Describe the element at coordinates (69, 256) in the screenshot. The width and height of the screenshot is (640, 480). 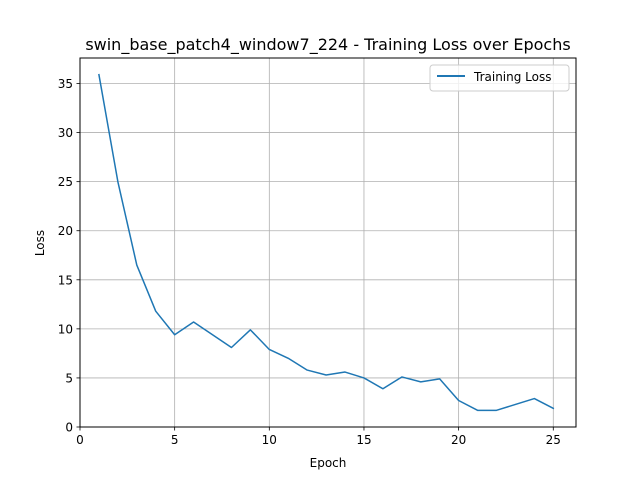
I see `y-axis-ticks: 0 5 10 15 20 25 30 35` at that location.